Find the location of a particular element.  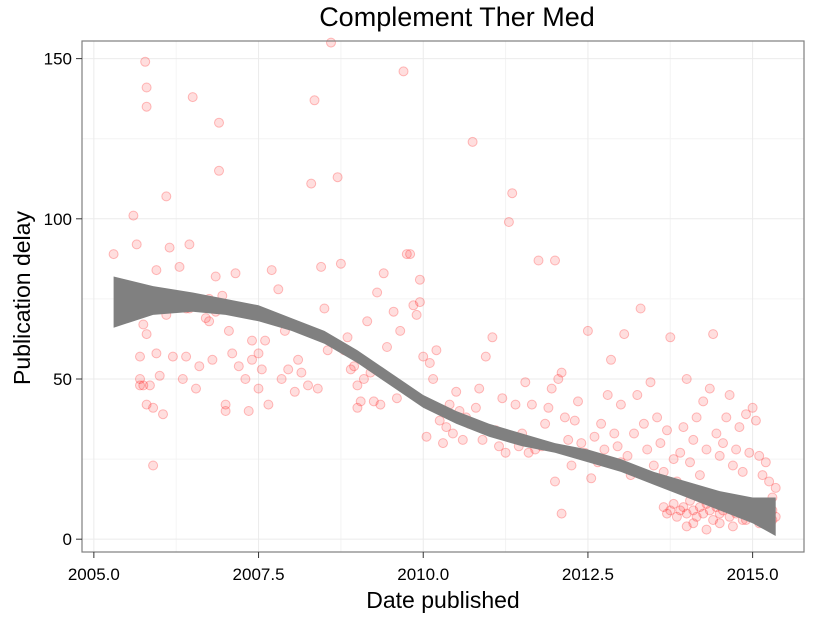

x-tick-label: 2010.0 is located at coordinates (423, 574).